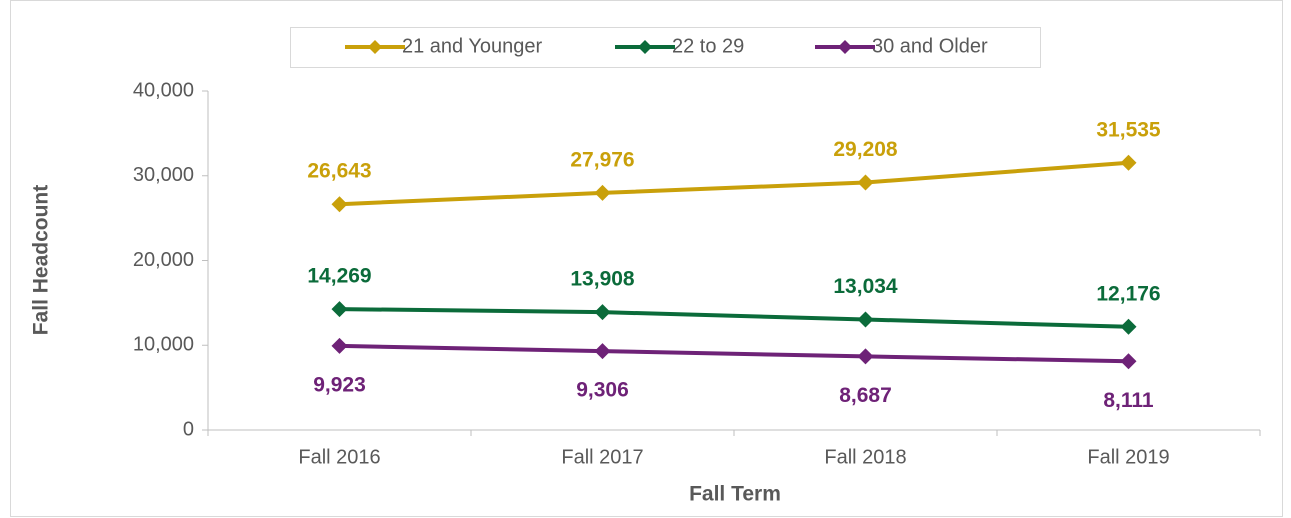 This screenshot has height=518, width=1291. What do you see at coordinates (339, 457) in the screenshot?
I see `x-tick-label: Fall 2016` at bounding box center [339, 457].